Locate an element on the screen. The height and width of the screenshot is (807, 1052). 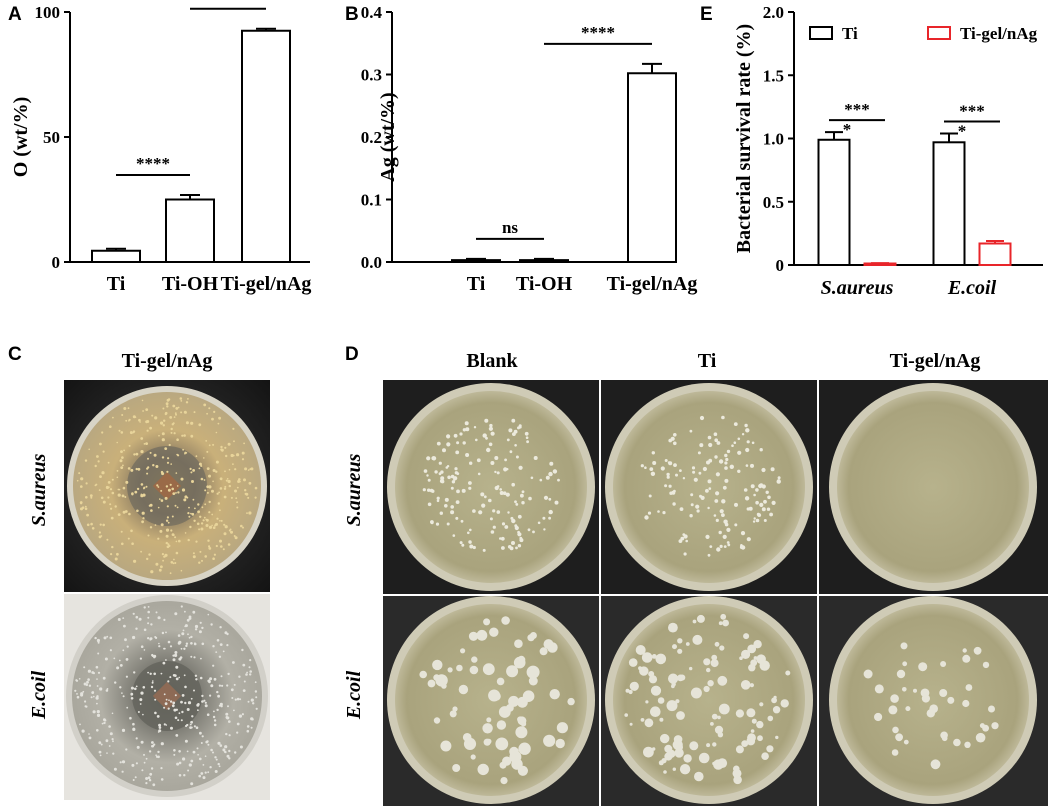
significance-label: ns is located at coordinates (510, 227).